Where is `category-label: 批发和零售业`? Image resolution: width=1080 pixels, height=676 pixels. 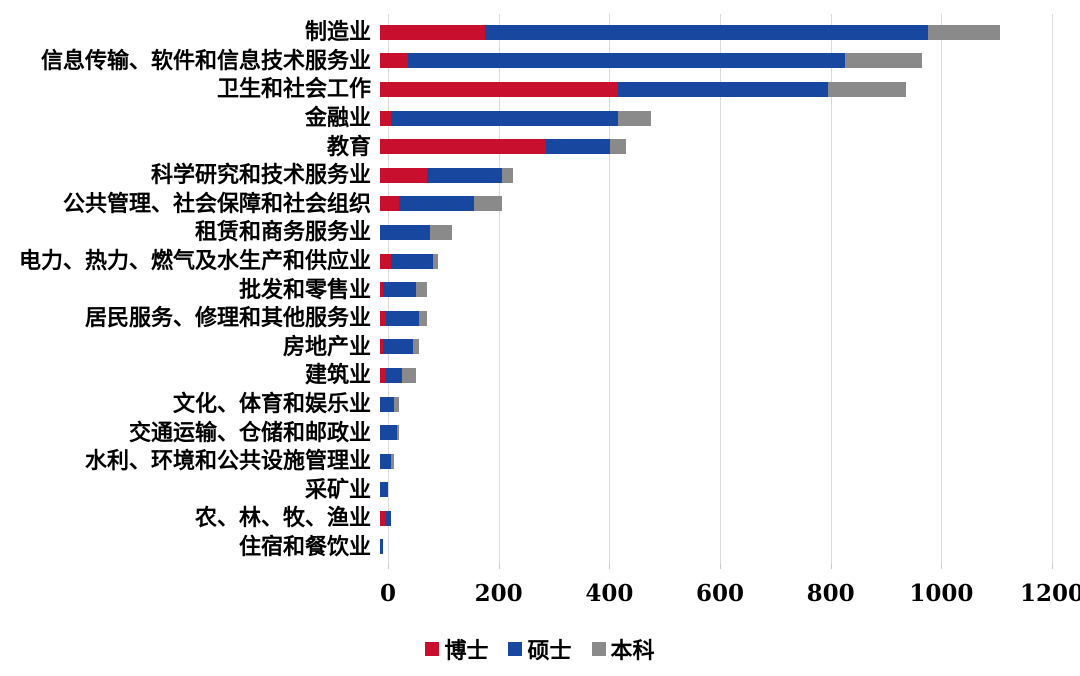
category-label: 批发和零售业 is located at coordinates (304, 289).